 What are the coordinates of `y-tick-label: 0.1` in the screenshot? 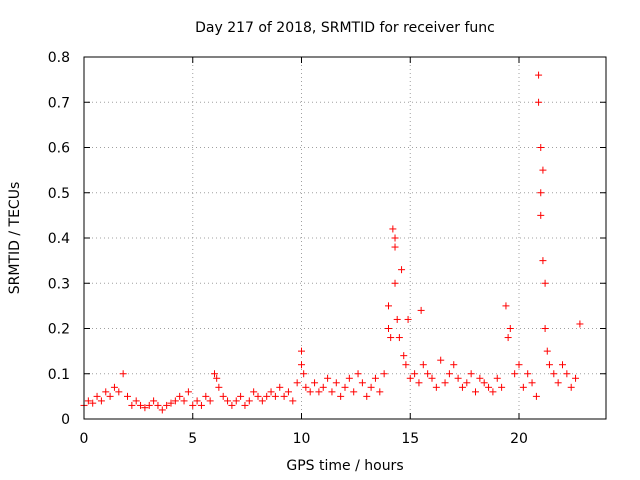 It's located at (59, 375).